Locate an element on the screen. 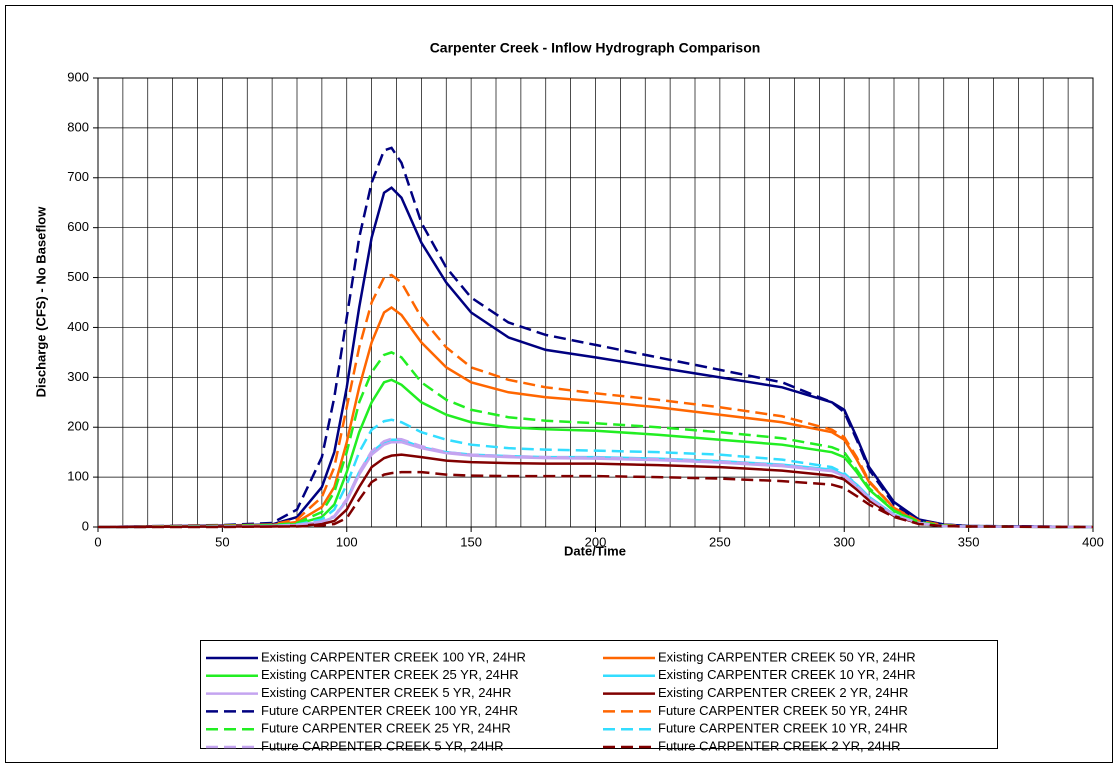 The width and height of the screenshot is (1118, 775). y-tick-label: 600 is located at coordinates (78, 226).